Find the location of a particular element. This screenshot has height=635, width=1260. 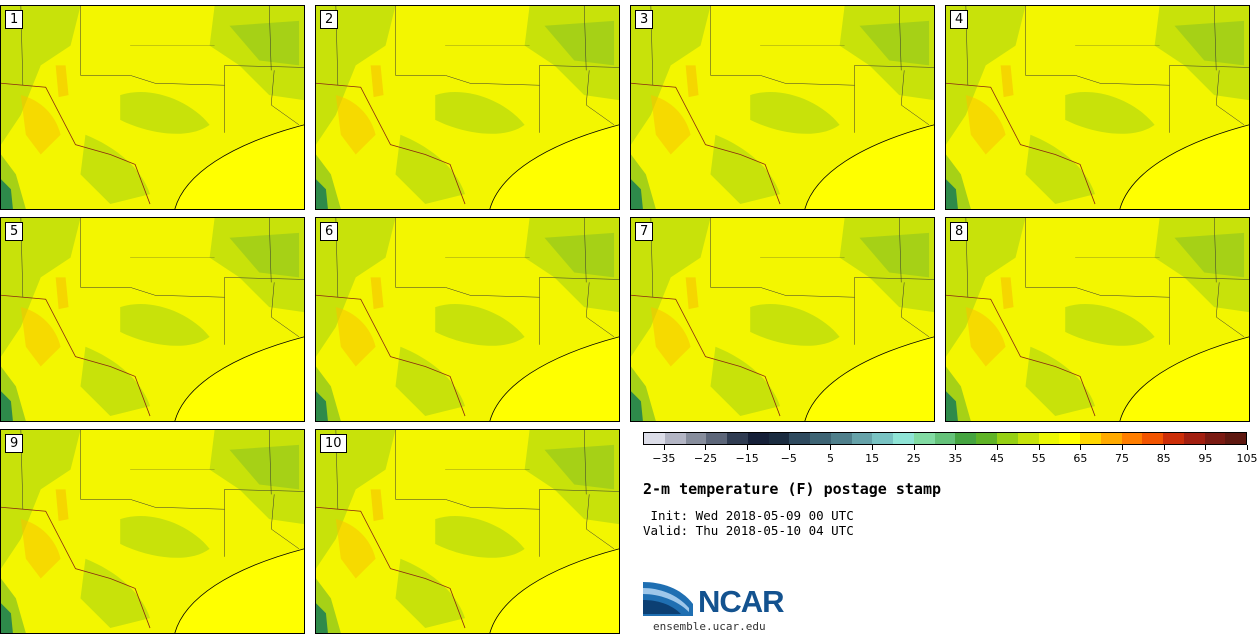

member-number-label: 9 is located at coordinates (14, 443).